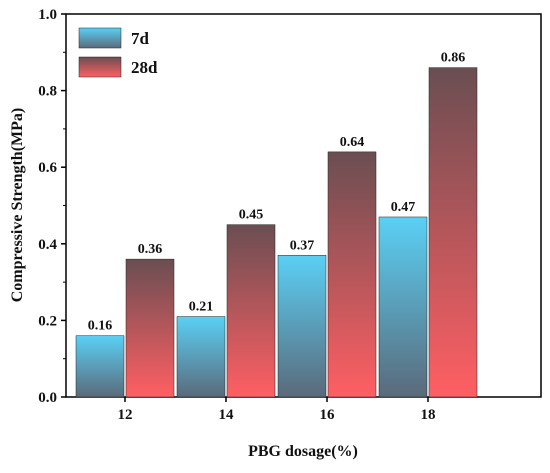  What do you see at coordinates (227, 415) in the screenshot?
I see `x-tick-label: 14` at bounding box center [227, 415].